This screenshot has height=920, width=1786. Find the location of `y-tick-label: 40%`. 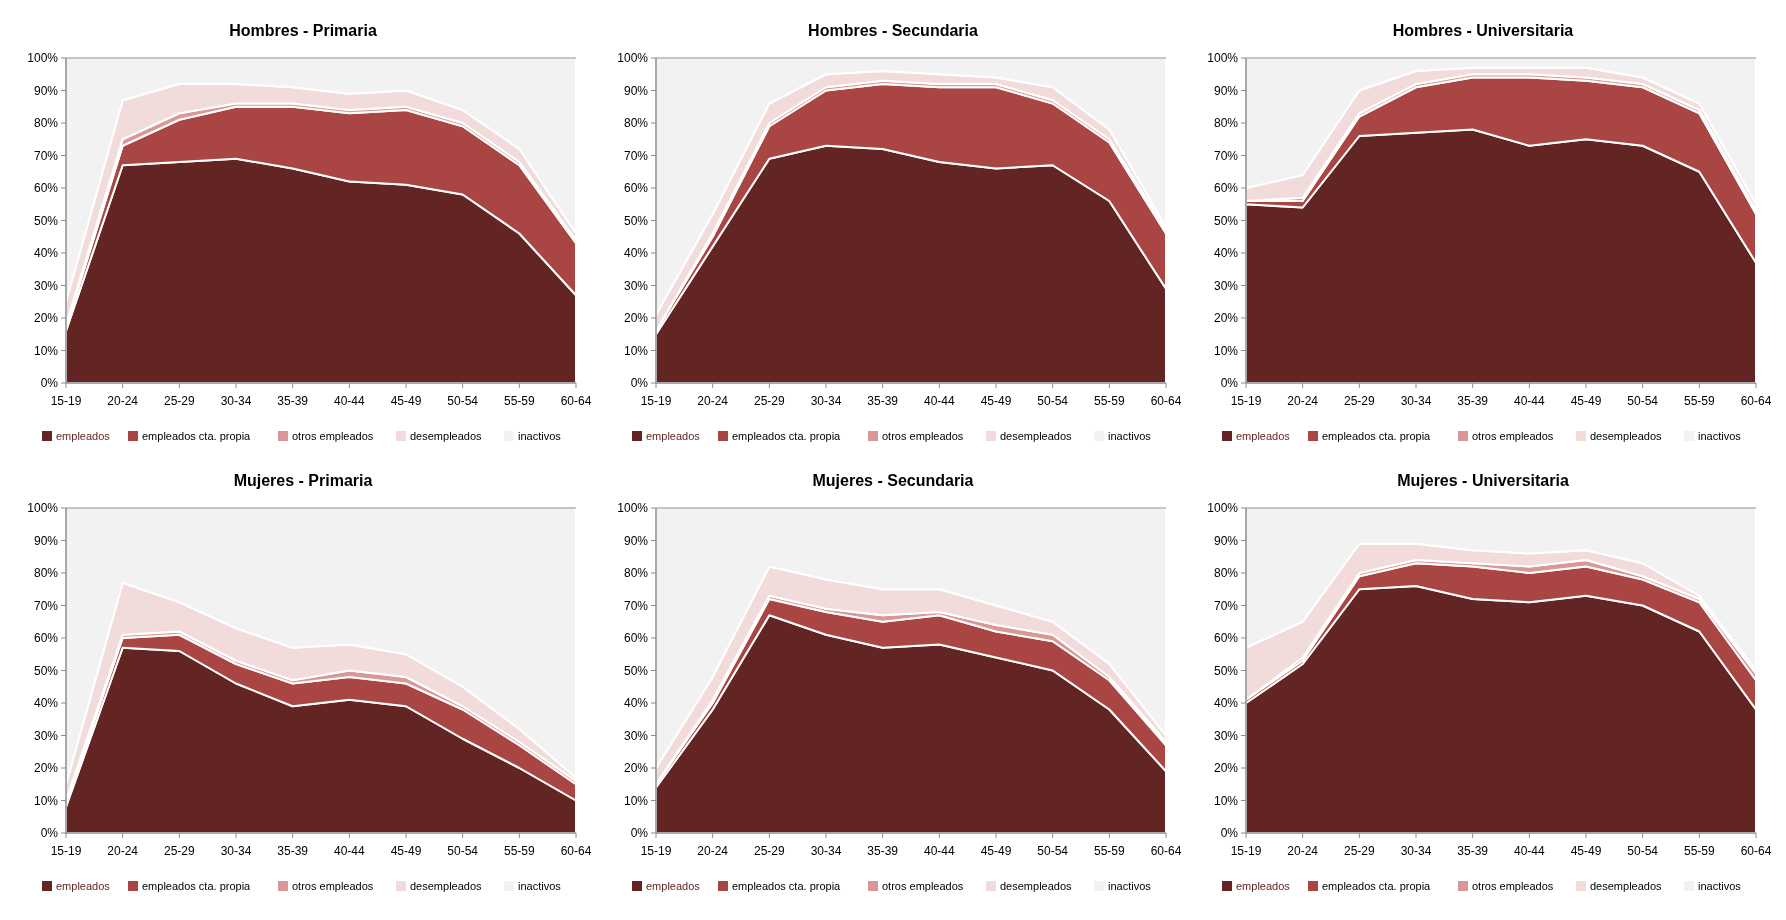

y-tick-label: 40% is located at coordinates (46, 253).